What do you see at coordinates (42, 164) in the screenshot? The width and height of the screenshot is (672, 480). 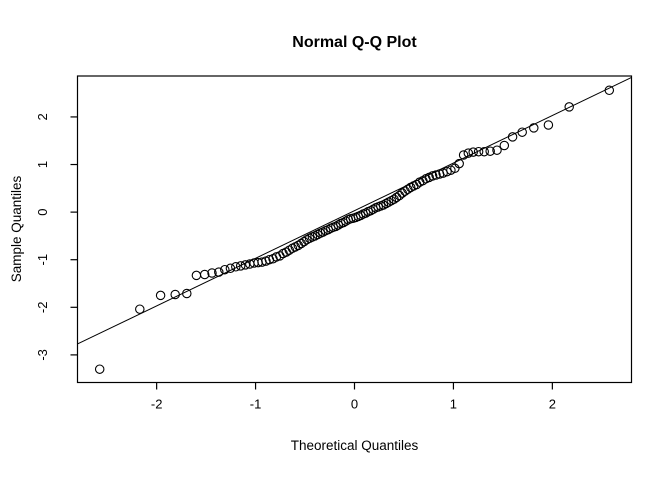 I see `y-tick-label: 1` at bounding box center [42, 164].